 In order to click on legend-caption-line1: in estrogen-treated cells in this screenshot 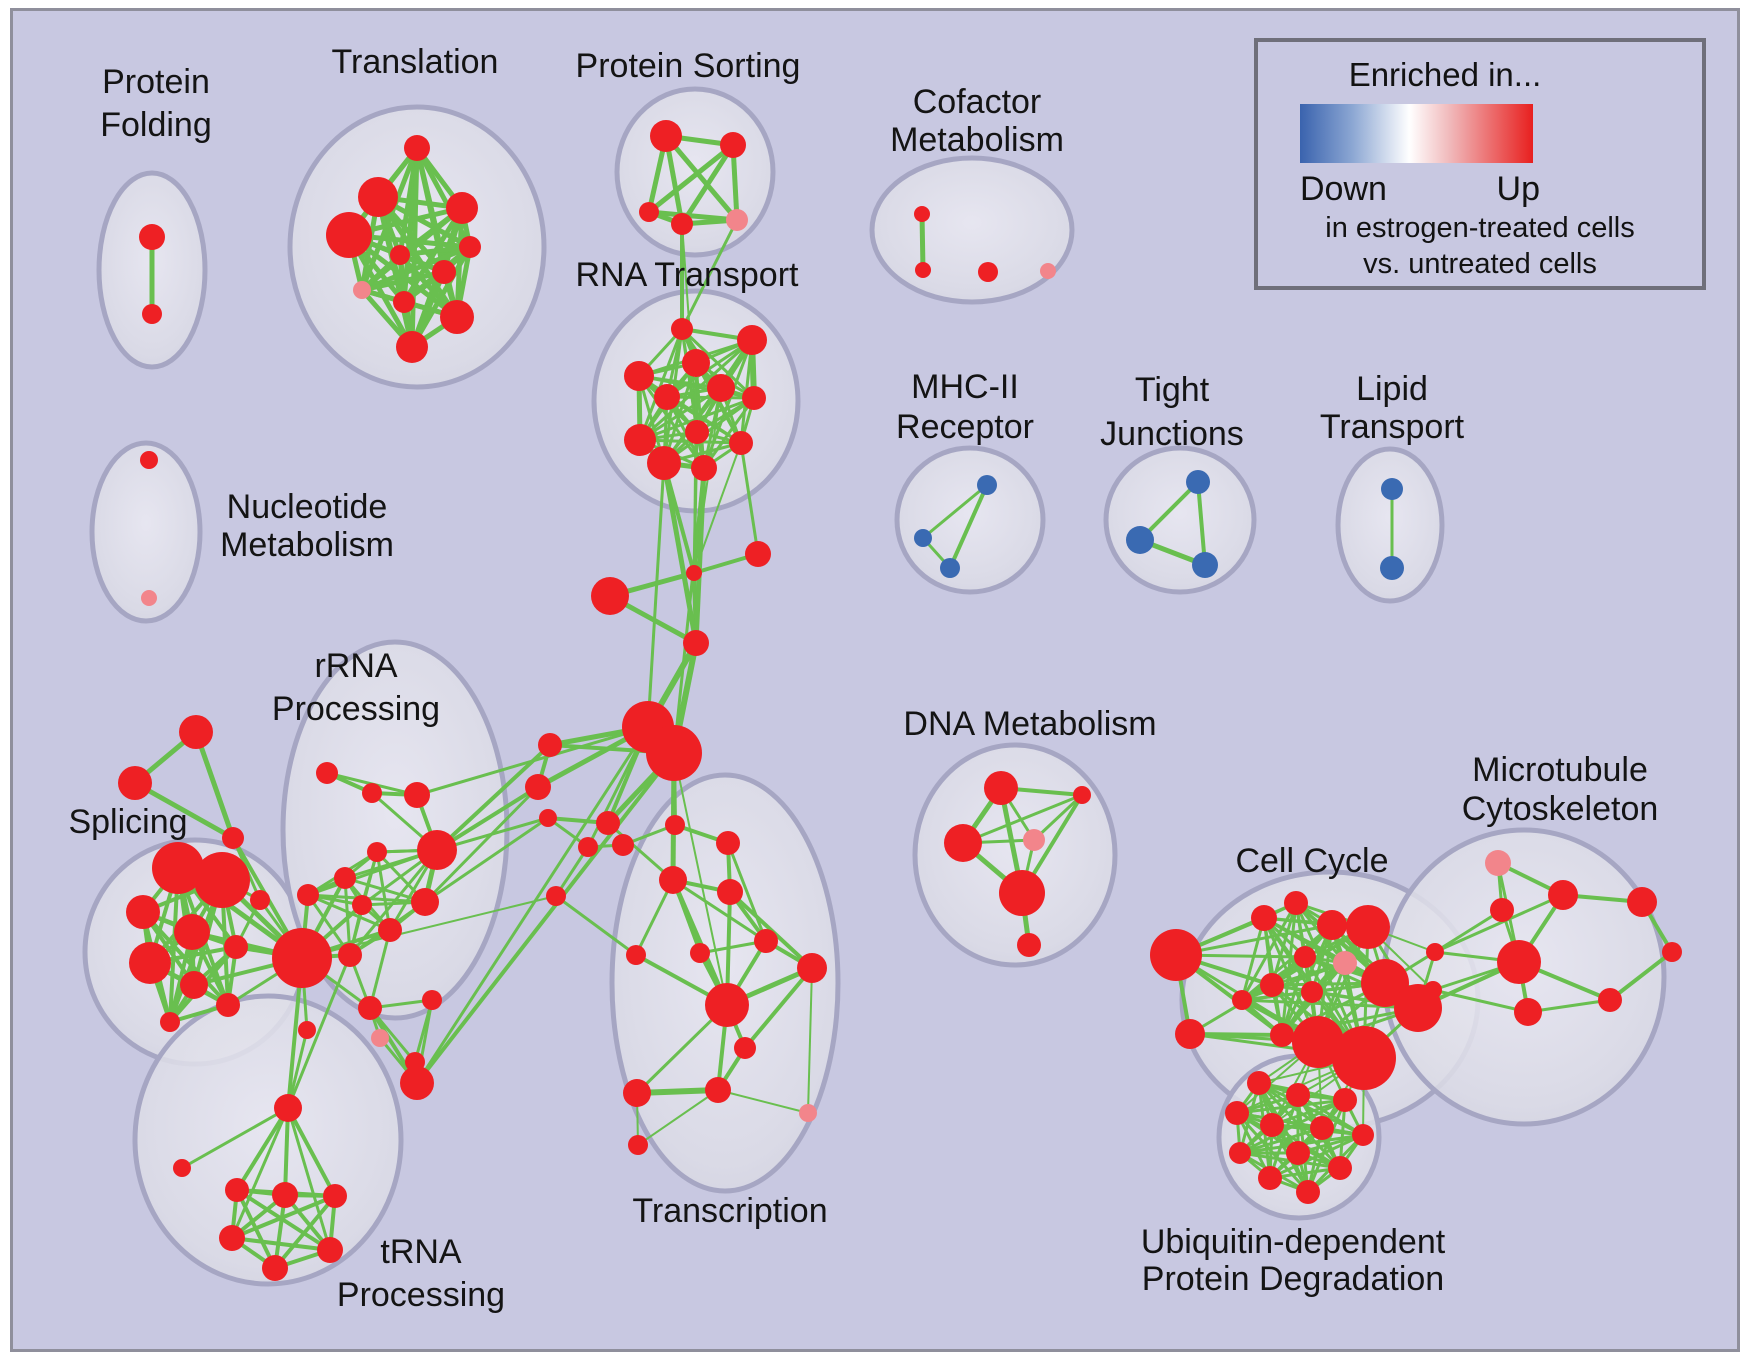, I will do `click(1480, 228)`.